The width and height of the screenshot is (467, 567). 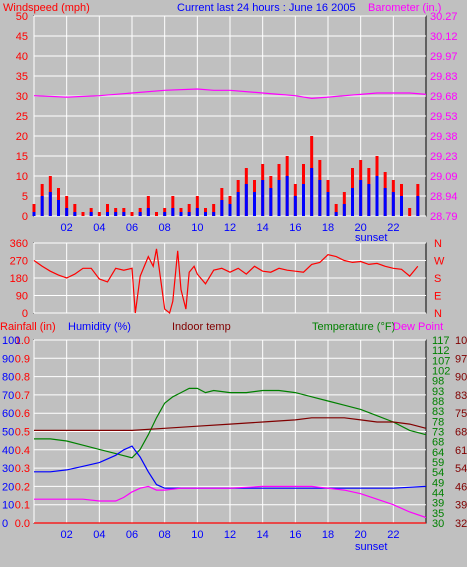 What do you see at coordinates (461, 359) in the screenshot?
I see `y-tick-label: 97` at bounding box center [461, 359].